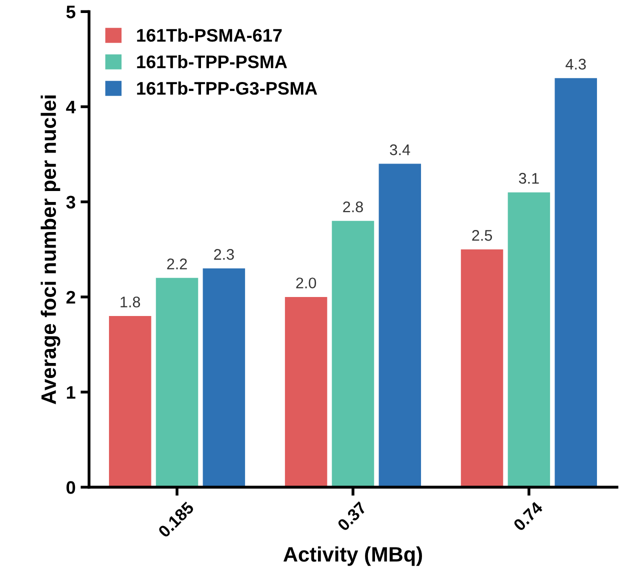 This screenshot has width=636, height=580. Describe the element at coordinates (528, 516) in the screenshot. I see `x-tick-label: 0.74` at that location.